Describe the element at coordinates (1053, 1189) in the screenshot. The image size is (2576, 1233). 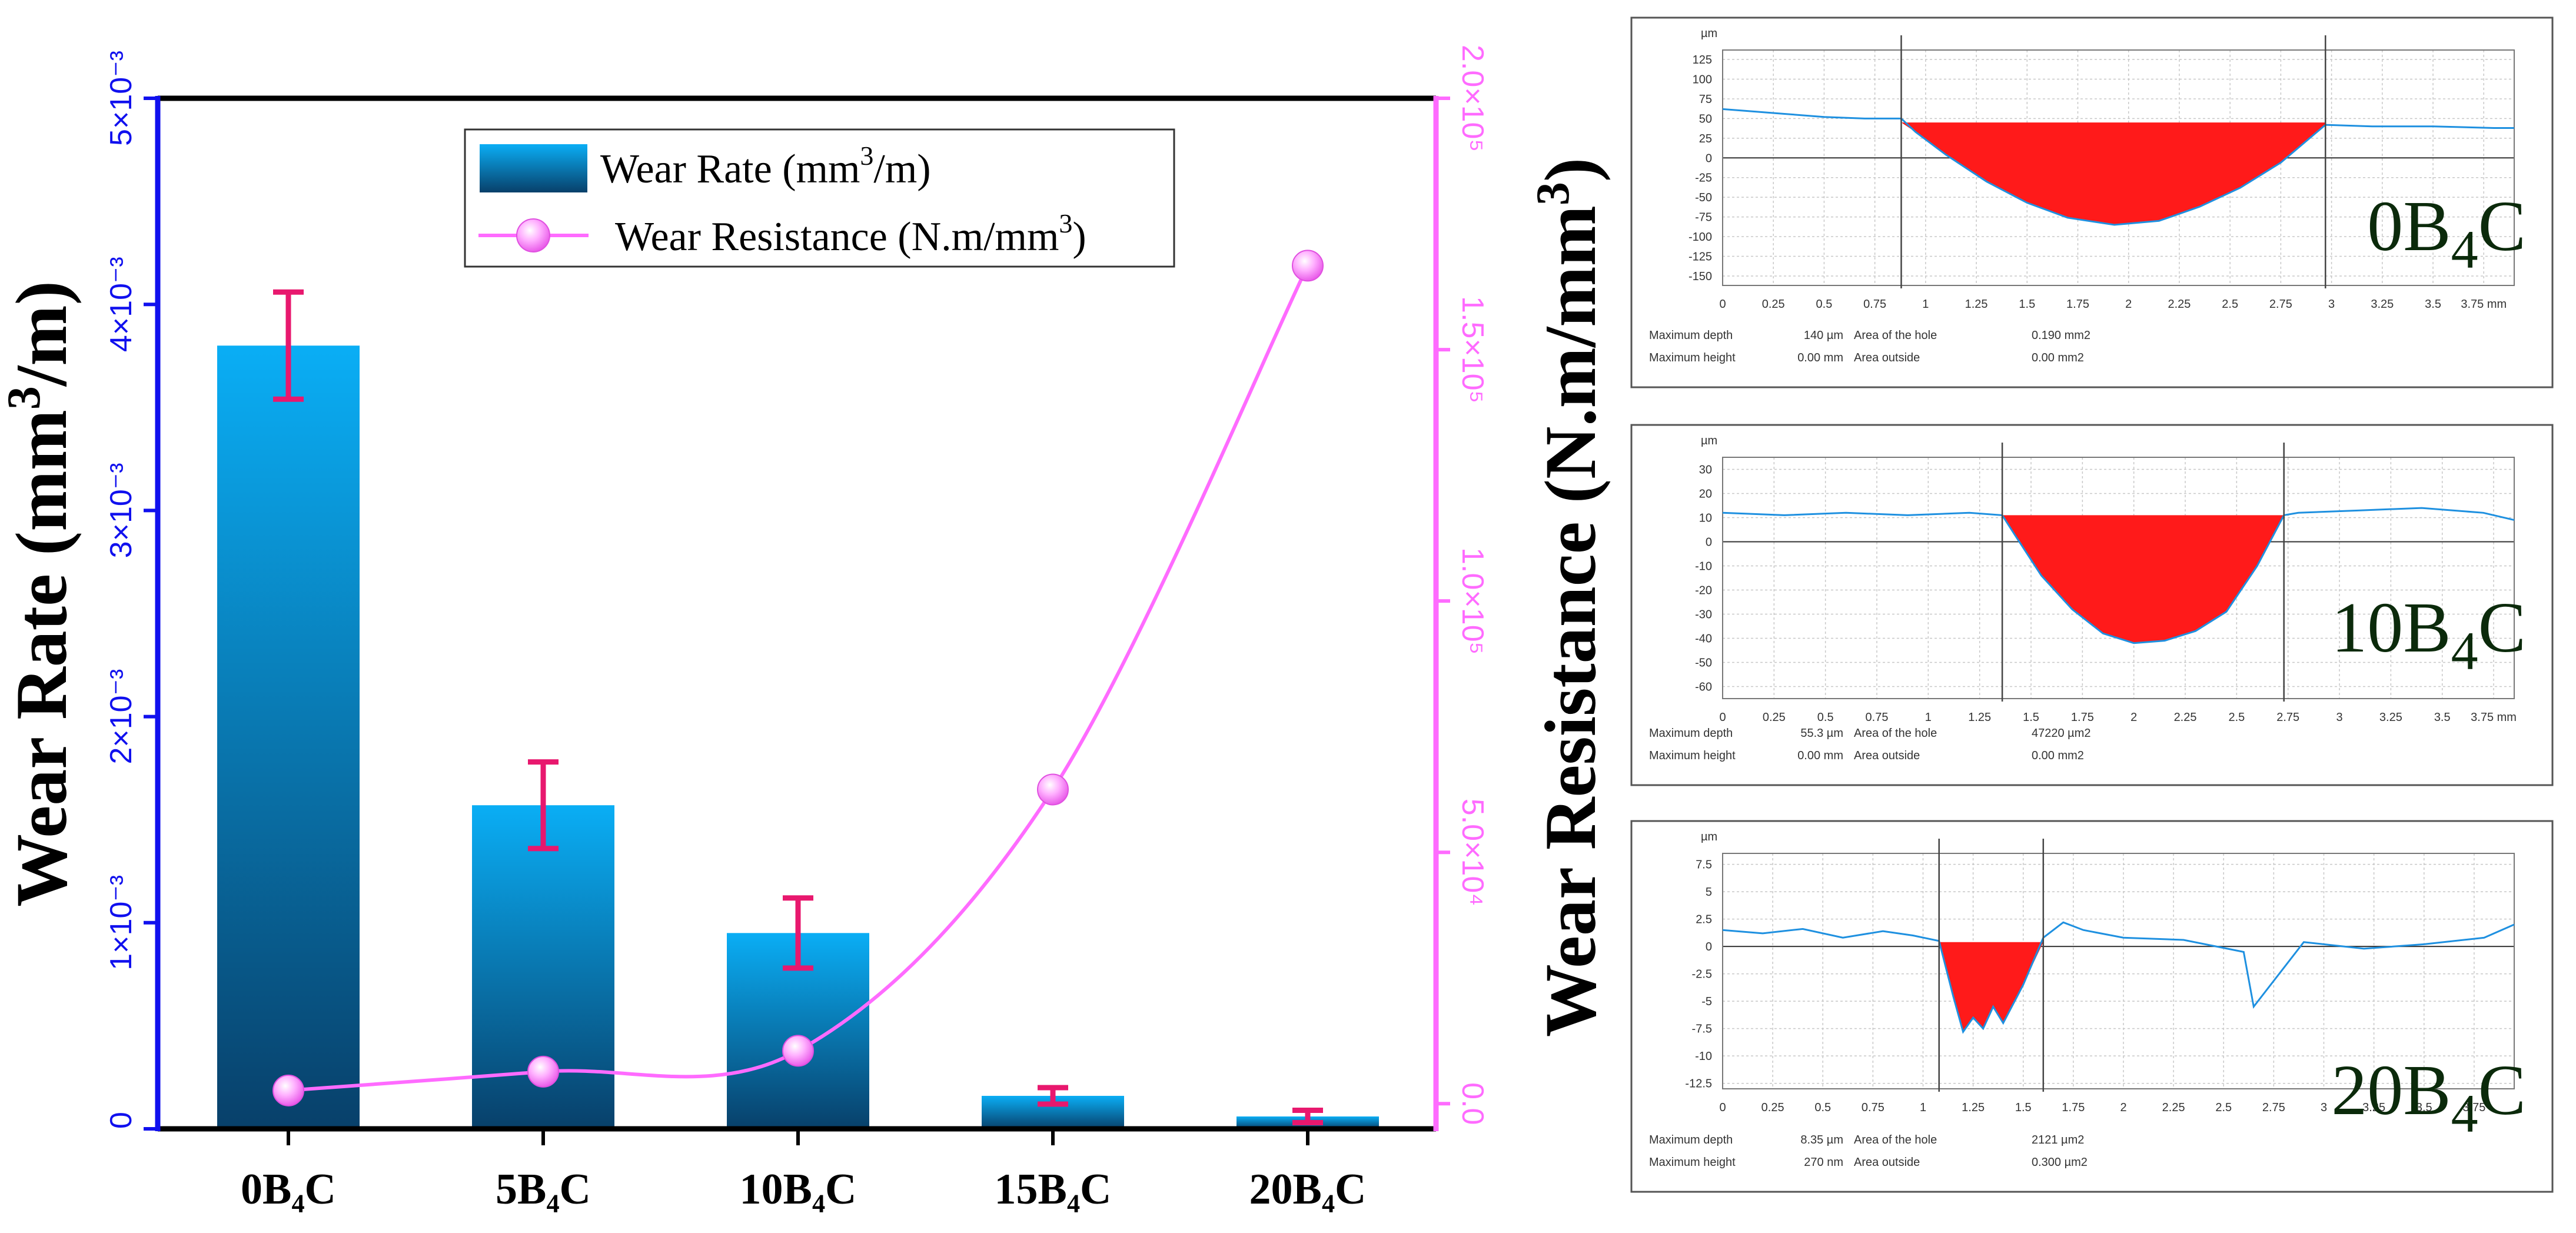
I see `x-tick-label: 15B₄C` at that location.